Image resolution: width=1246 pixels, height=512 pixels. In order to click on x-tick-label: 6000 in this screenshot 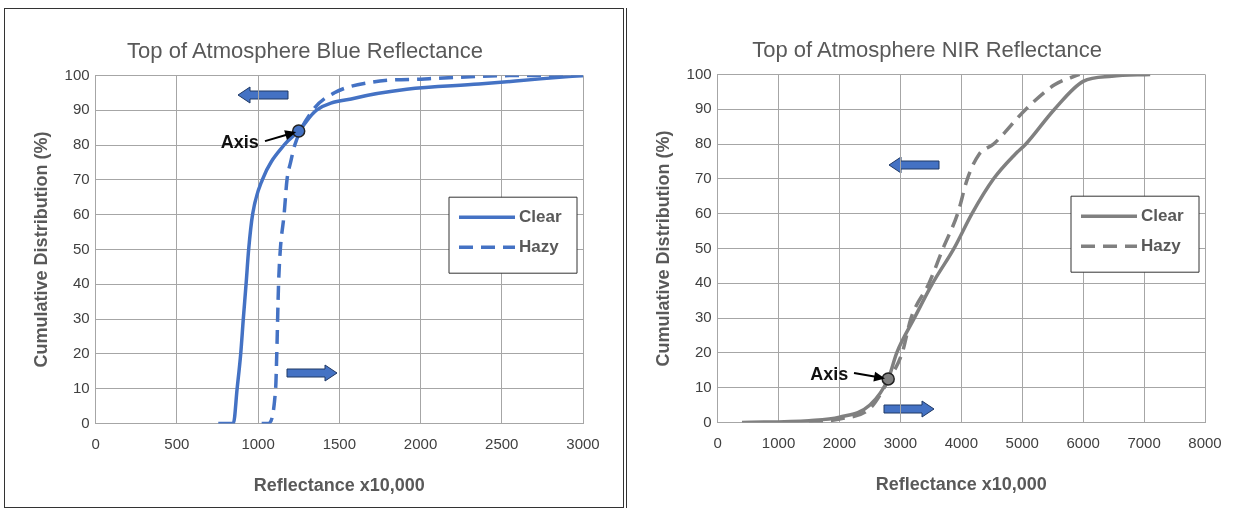, I will do `click(1083, 442)`.